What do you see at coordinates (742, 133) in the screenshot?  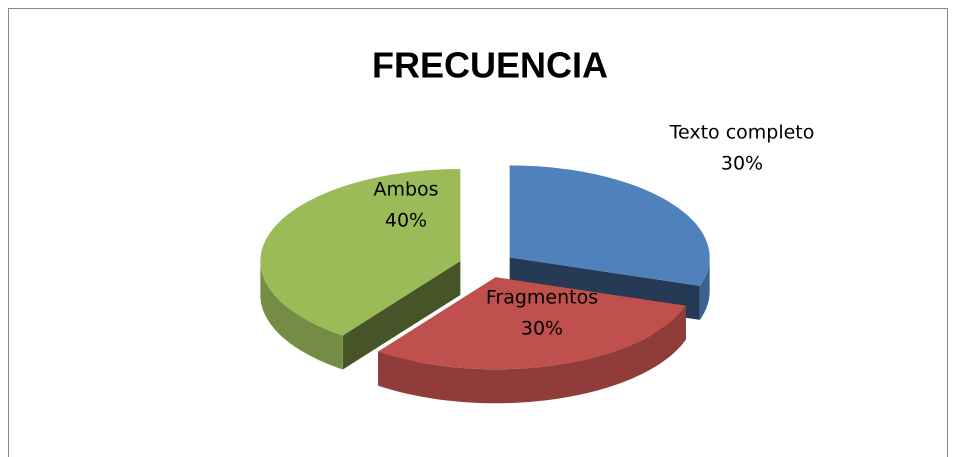 I see `data-label-name: Texto completo` at bounding box center [742, 133].